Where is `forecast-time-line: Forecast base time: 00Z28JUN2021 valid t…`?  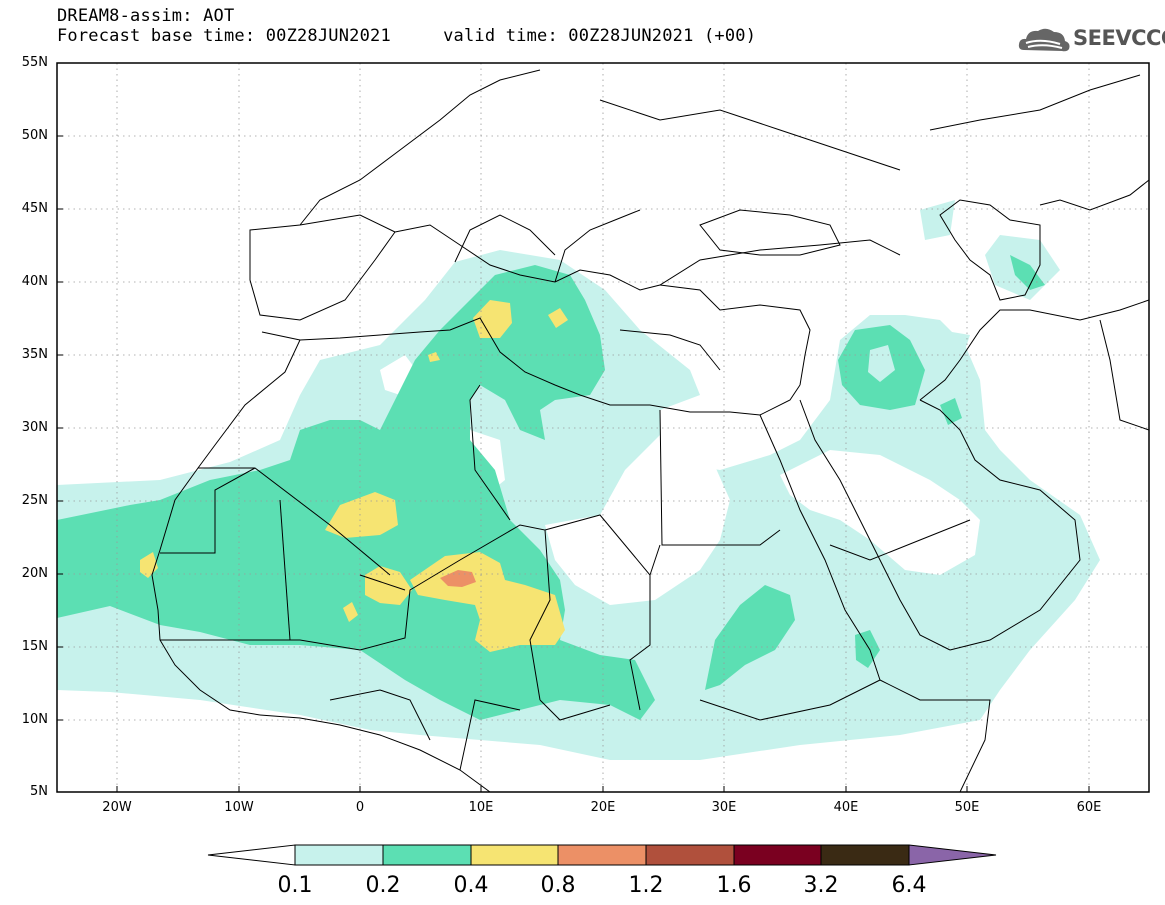
forecast-time-line: Forecast base time: 00Z28JUN2021 valid t… is located at coordinates (407, 36).